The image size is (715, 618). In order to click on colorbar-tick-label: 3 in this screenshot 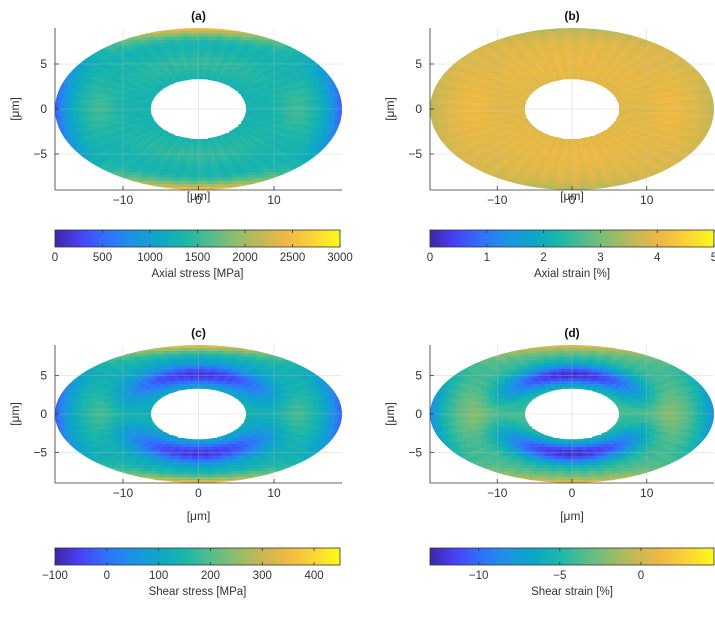, I will do `click(600, 258)`.